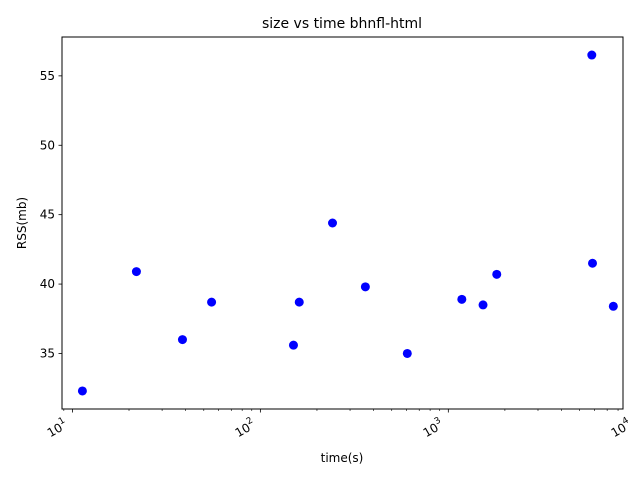  I want to click on y-axis-label: RSS(mb), so click(22, 223).